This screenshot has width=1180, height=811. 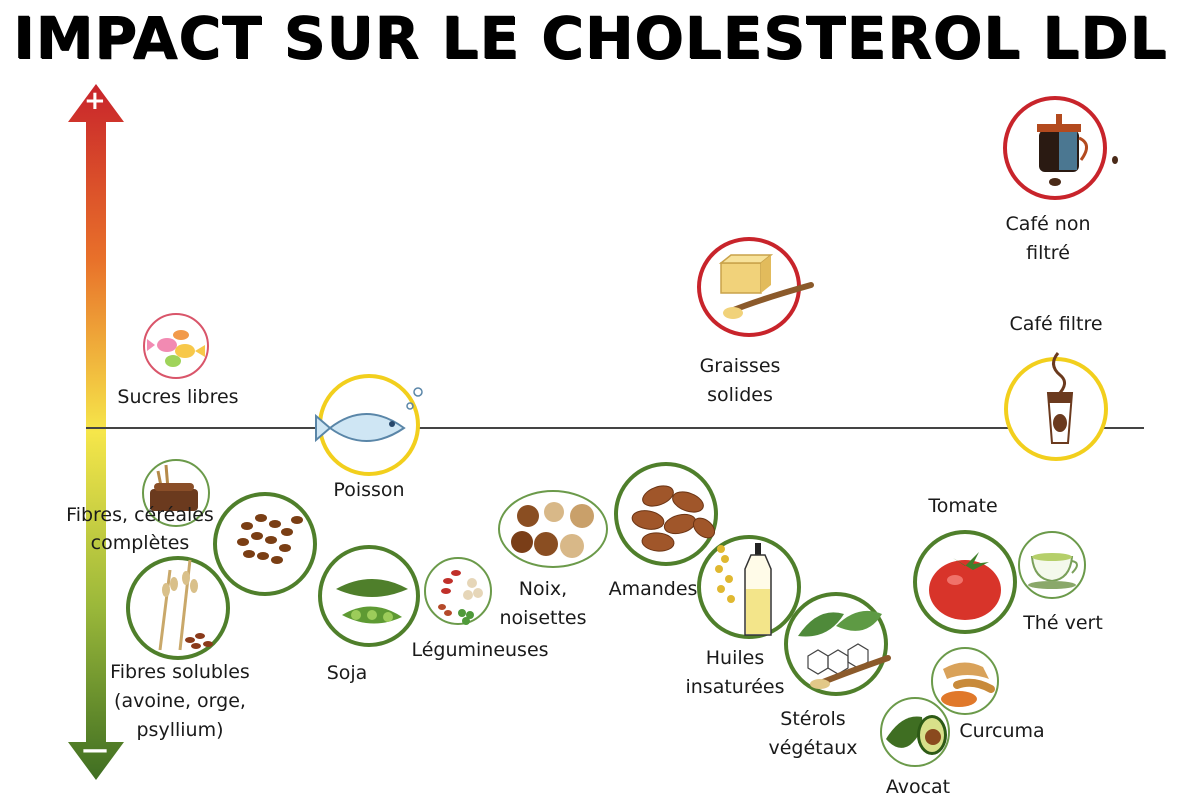 What do you see at coordinates (1052, 565) in the screenshot?
I see `tea-cup-icon` at bounding box center [1052, 565].